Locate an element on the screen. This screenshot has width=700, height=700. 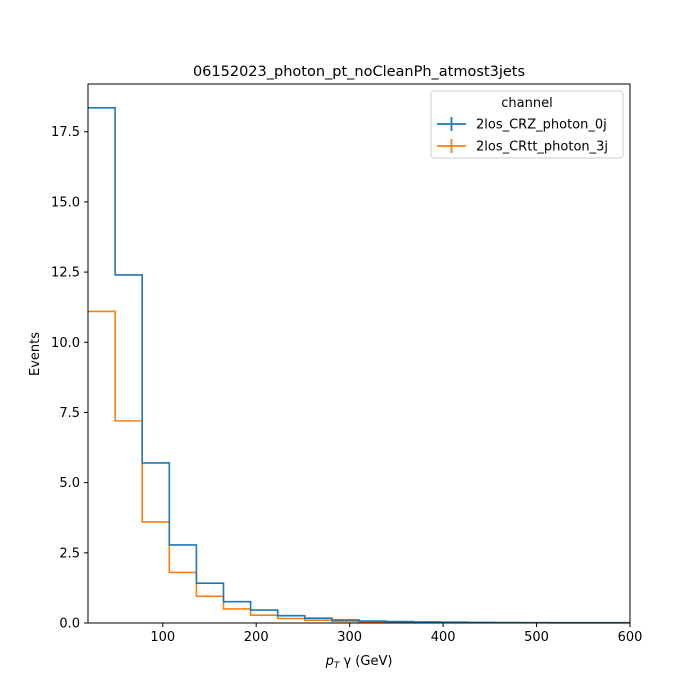
x-axis: 100 200 300 400 500 600 is located at coordinates (396, 634).